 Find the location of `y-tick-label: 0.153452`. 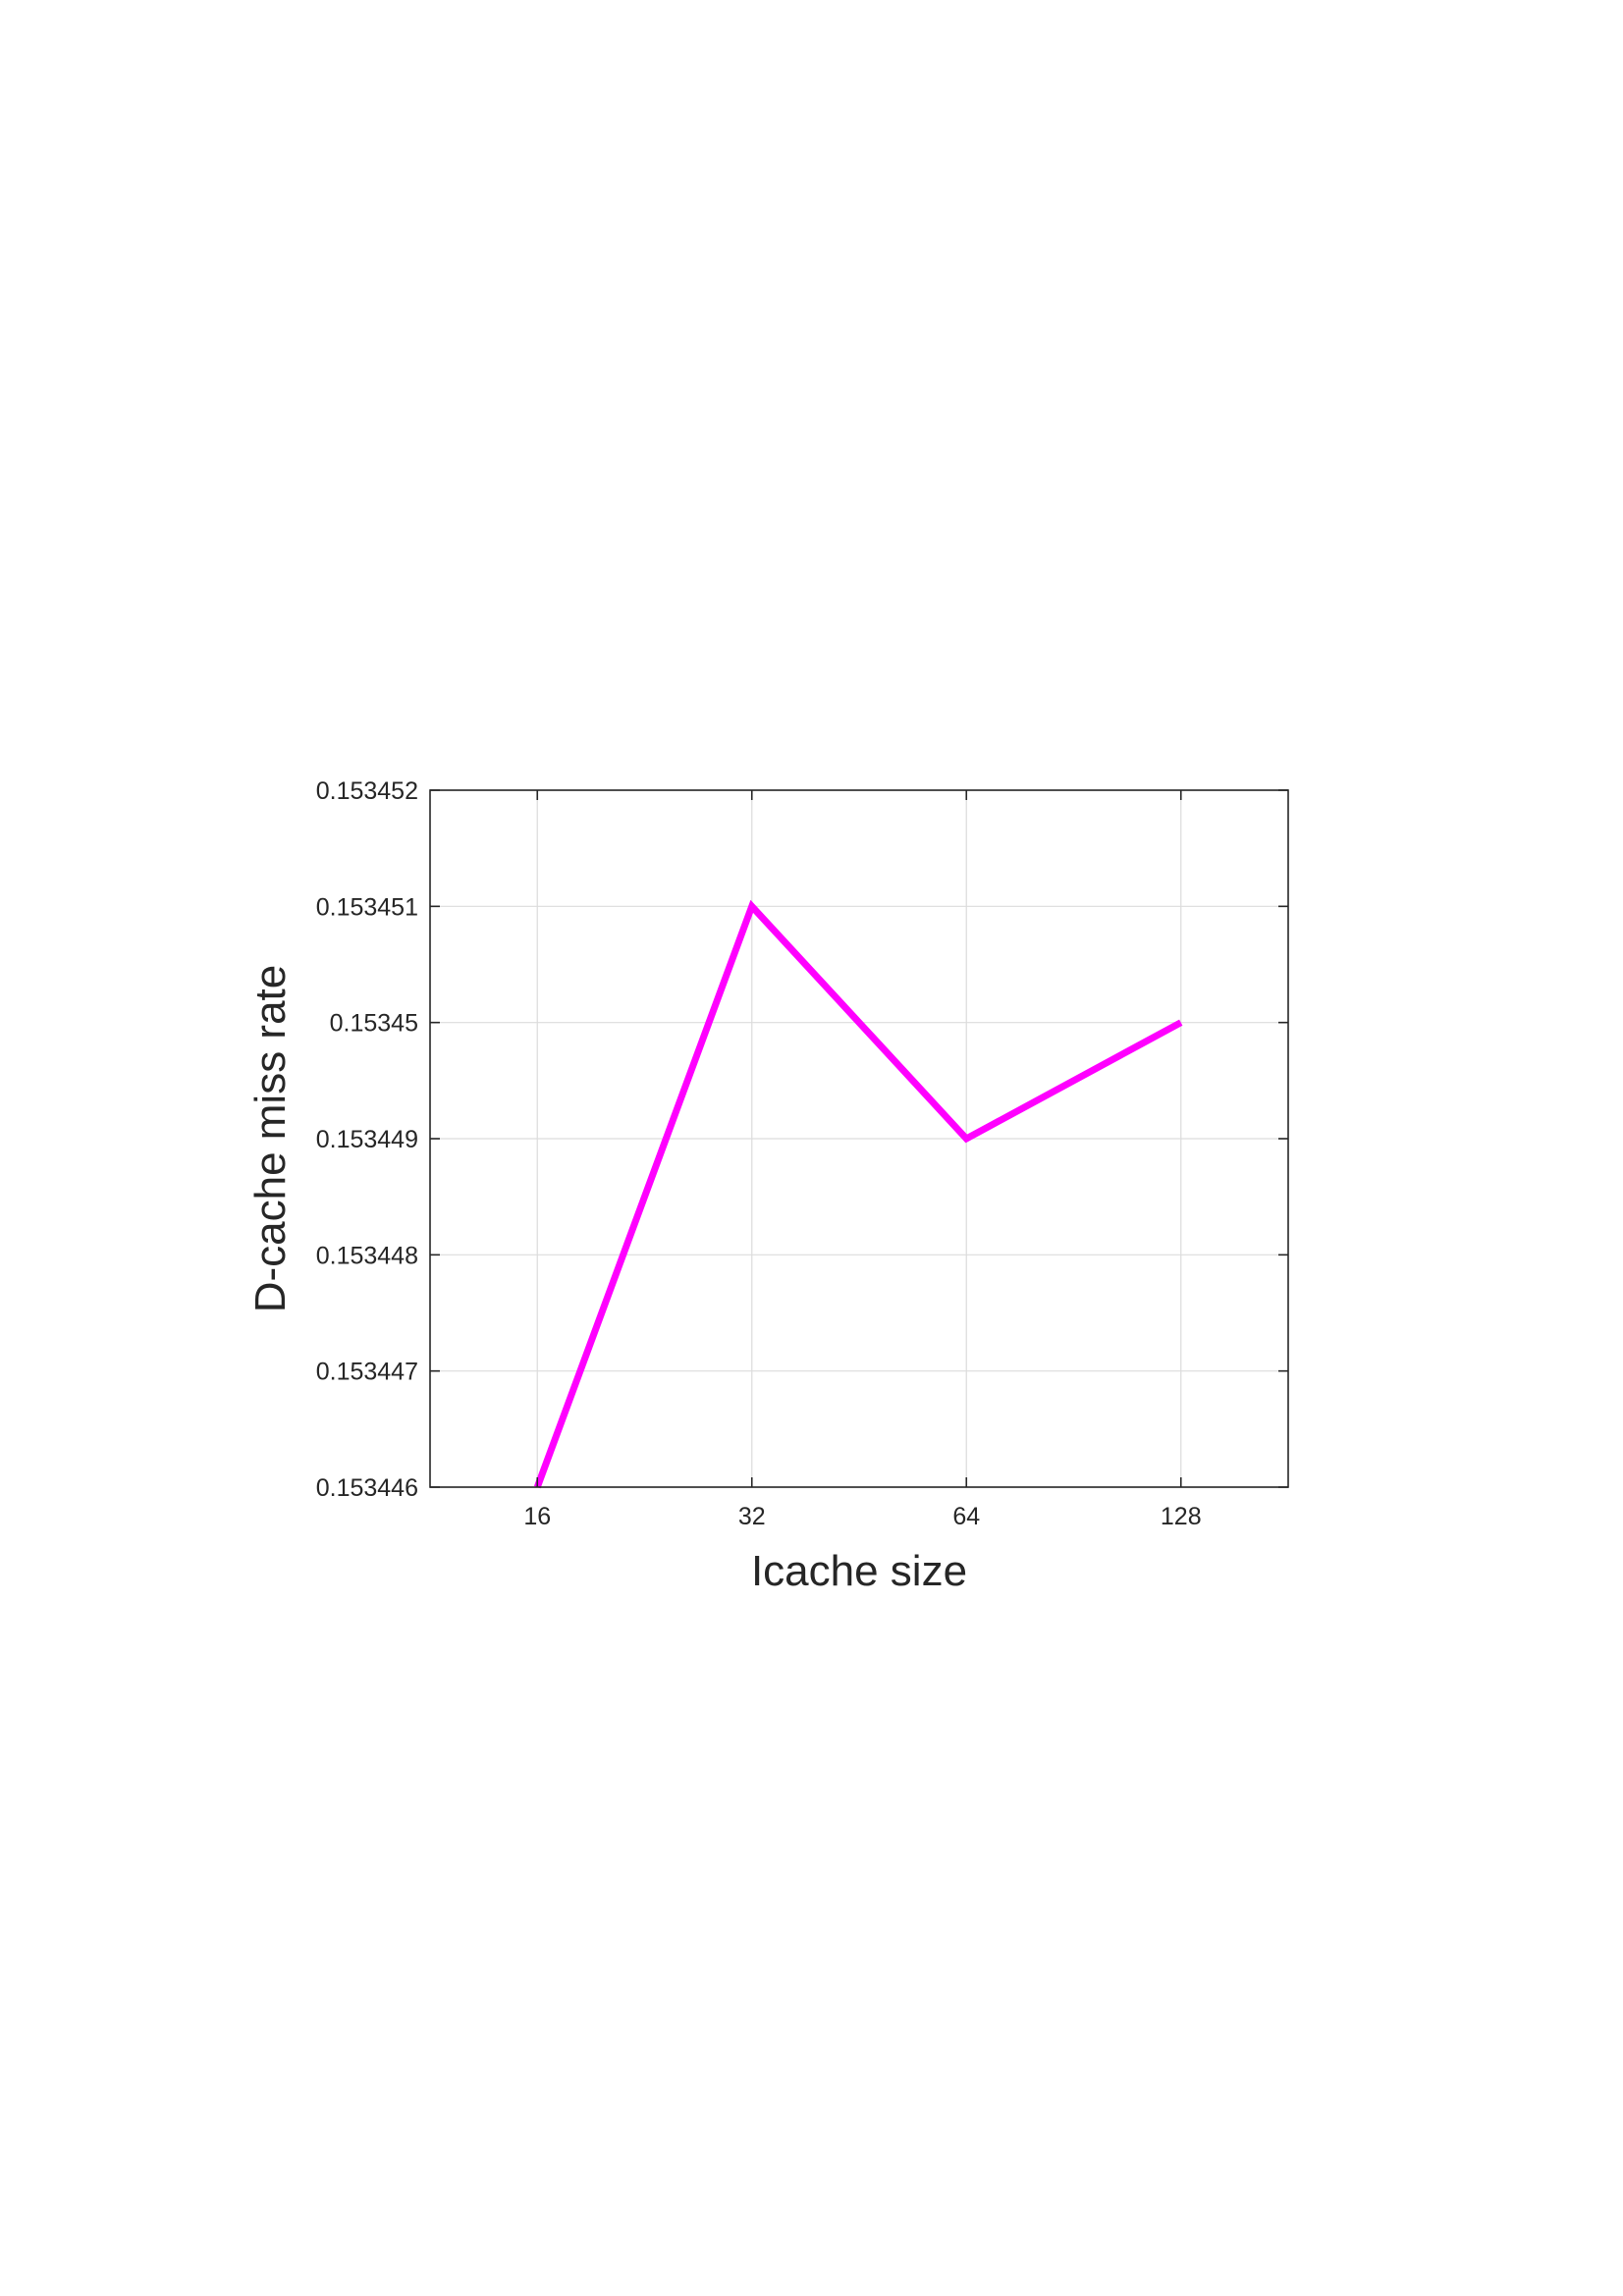

y-tick-label: 0.153452 is located at coordinates (367, 791).